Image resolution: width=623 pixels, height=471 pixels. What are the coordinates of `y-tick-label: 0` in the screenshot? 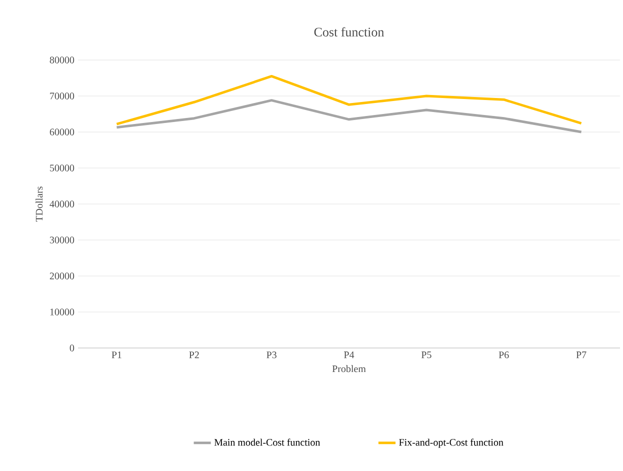 It's located at (72, 348).